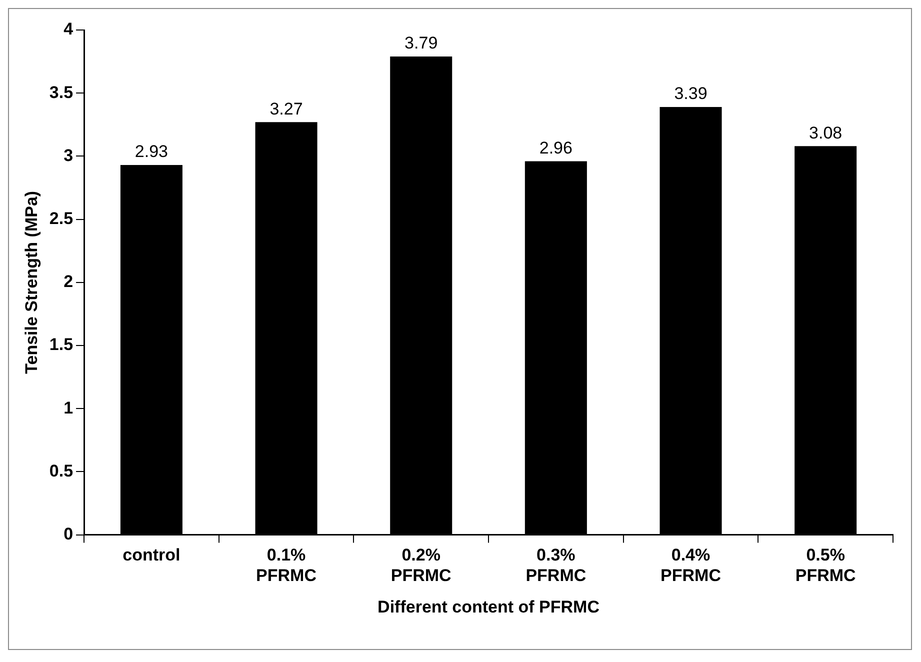  What do you see at coordinates (421, 43) in the screenshot?
I see `data-label: 3.79` at bounding box center [421, 43].